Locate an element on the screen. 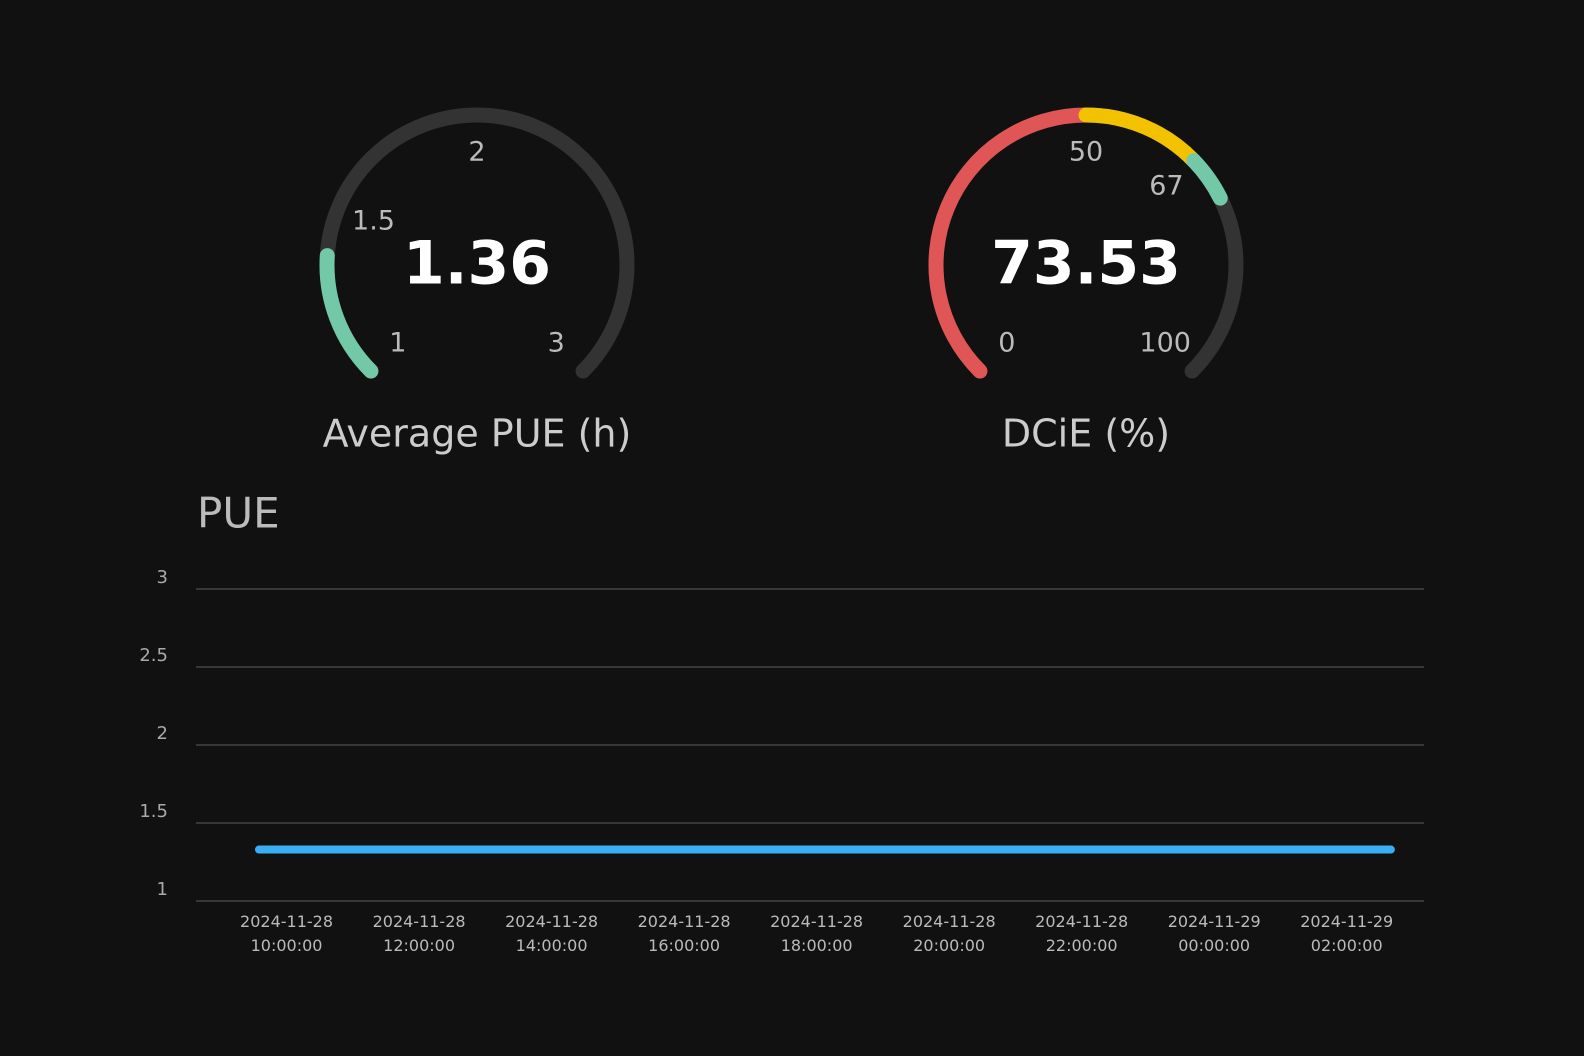  gauge-tick-label: 2 is located at coordinates (476, 152).